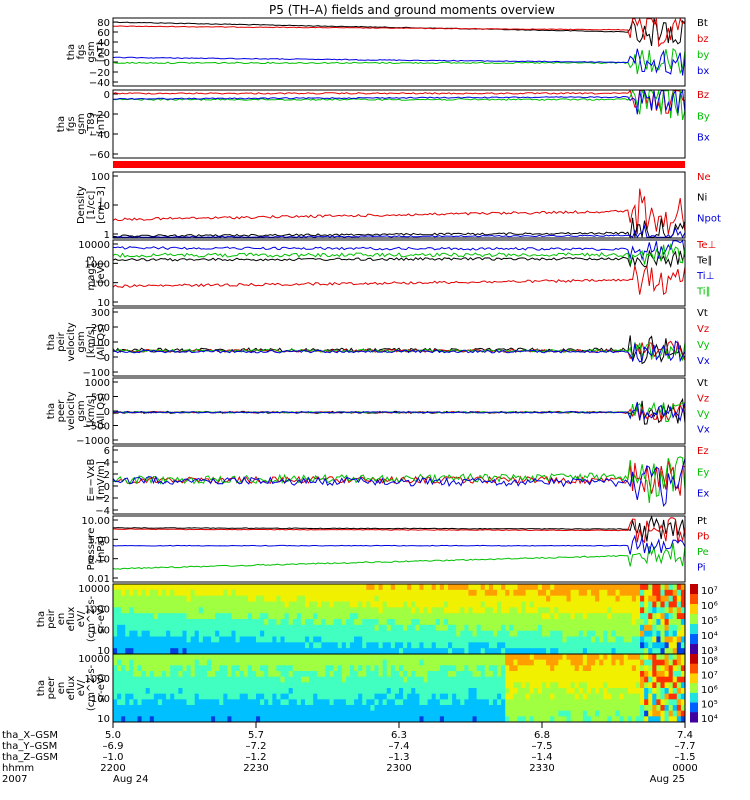  What do you see at coordinates (71, 688) in the screenshot?
I see `ylabel-spec_peer-3: eflux` at bounding box center [71, 688].